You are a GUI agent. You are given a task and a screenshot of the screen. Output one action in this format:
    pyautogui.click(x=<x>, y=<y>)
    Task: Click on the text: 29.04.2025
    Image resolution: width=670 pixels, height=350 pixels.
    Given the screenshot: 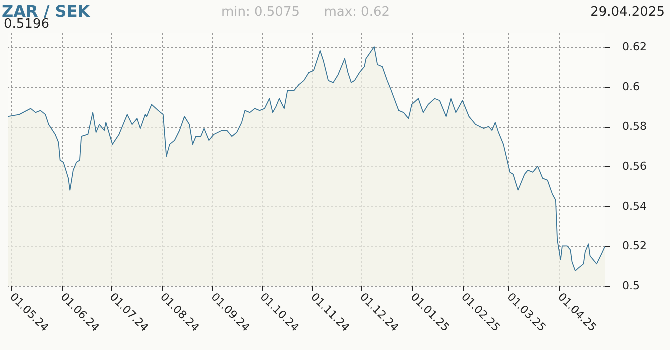 What is the action you would take?
    pyautogui.click(x=627, y=12)
    